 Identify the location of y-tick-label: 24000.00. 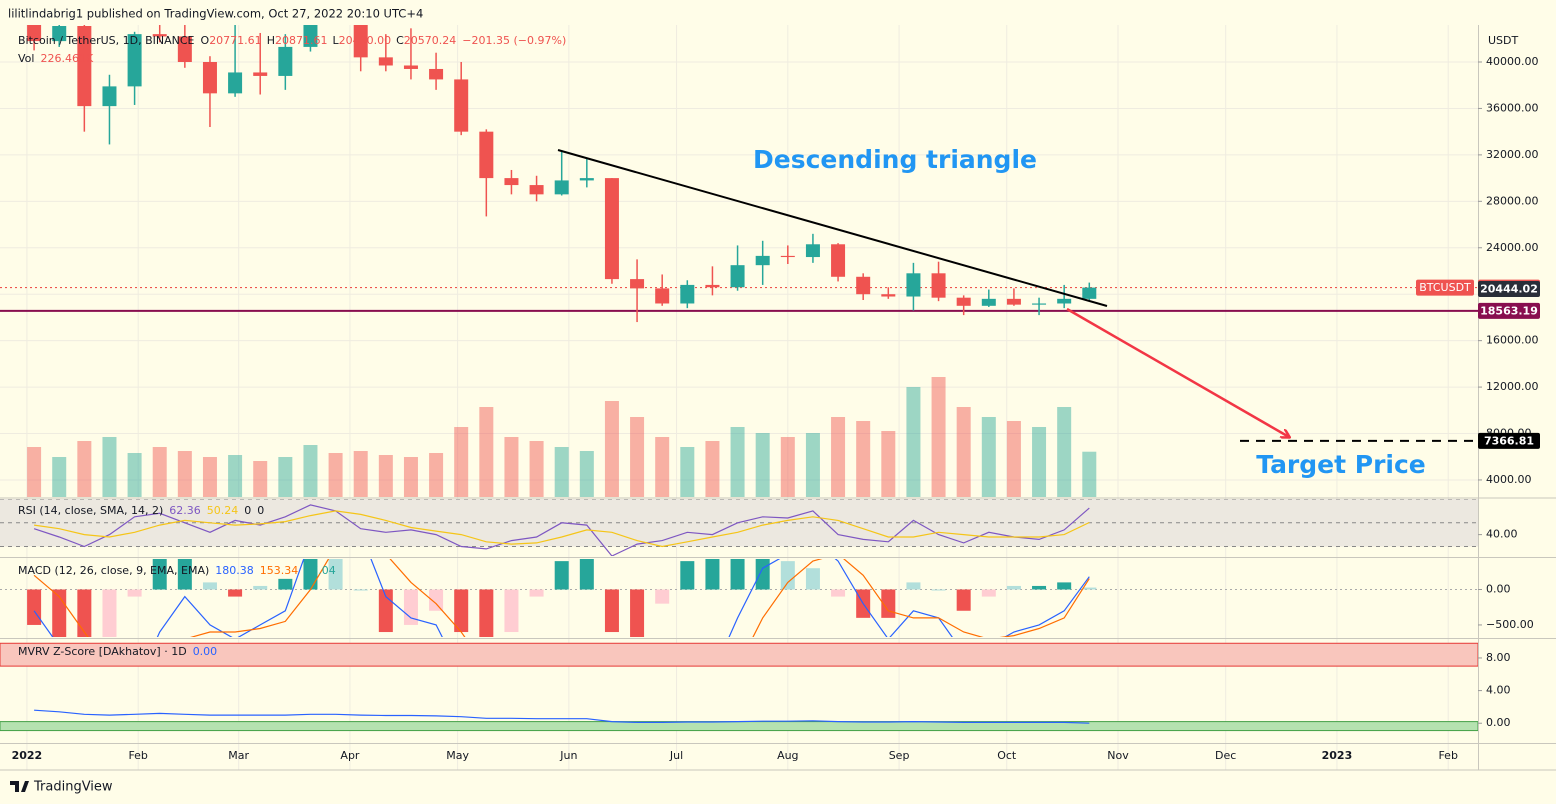
(1512, 247).